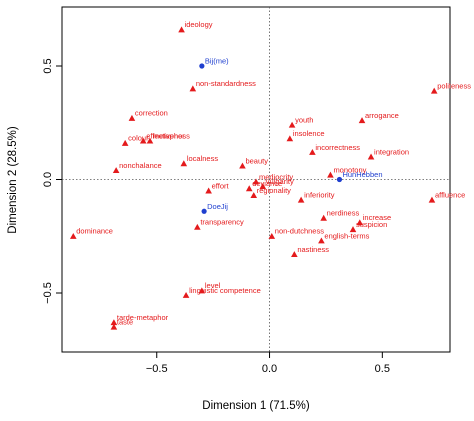 Image resolution: width=474 pixels, height=421 pixels. Describe the element at coordinates (337, 147) in the screenshot. I see `point-label-incorrectness: incorrectness` at that location.